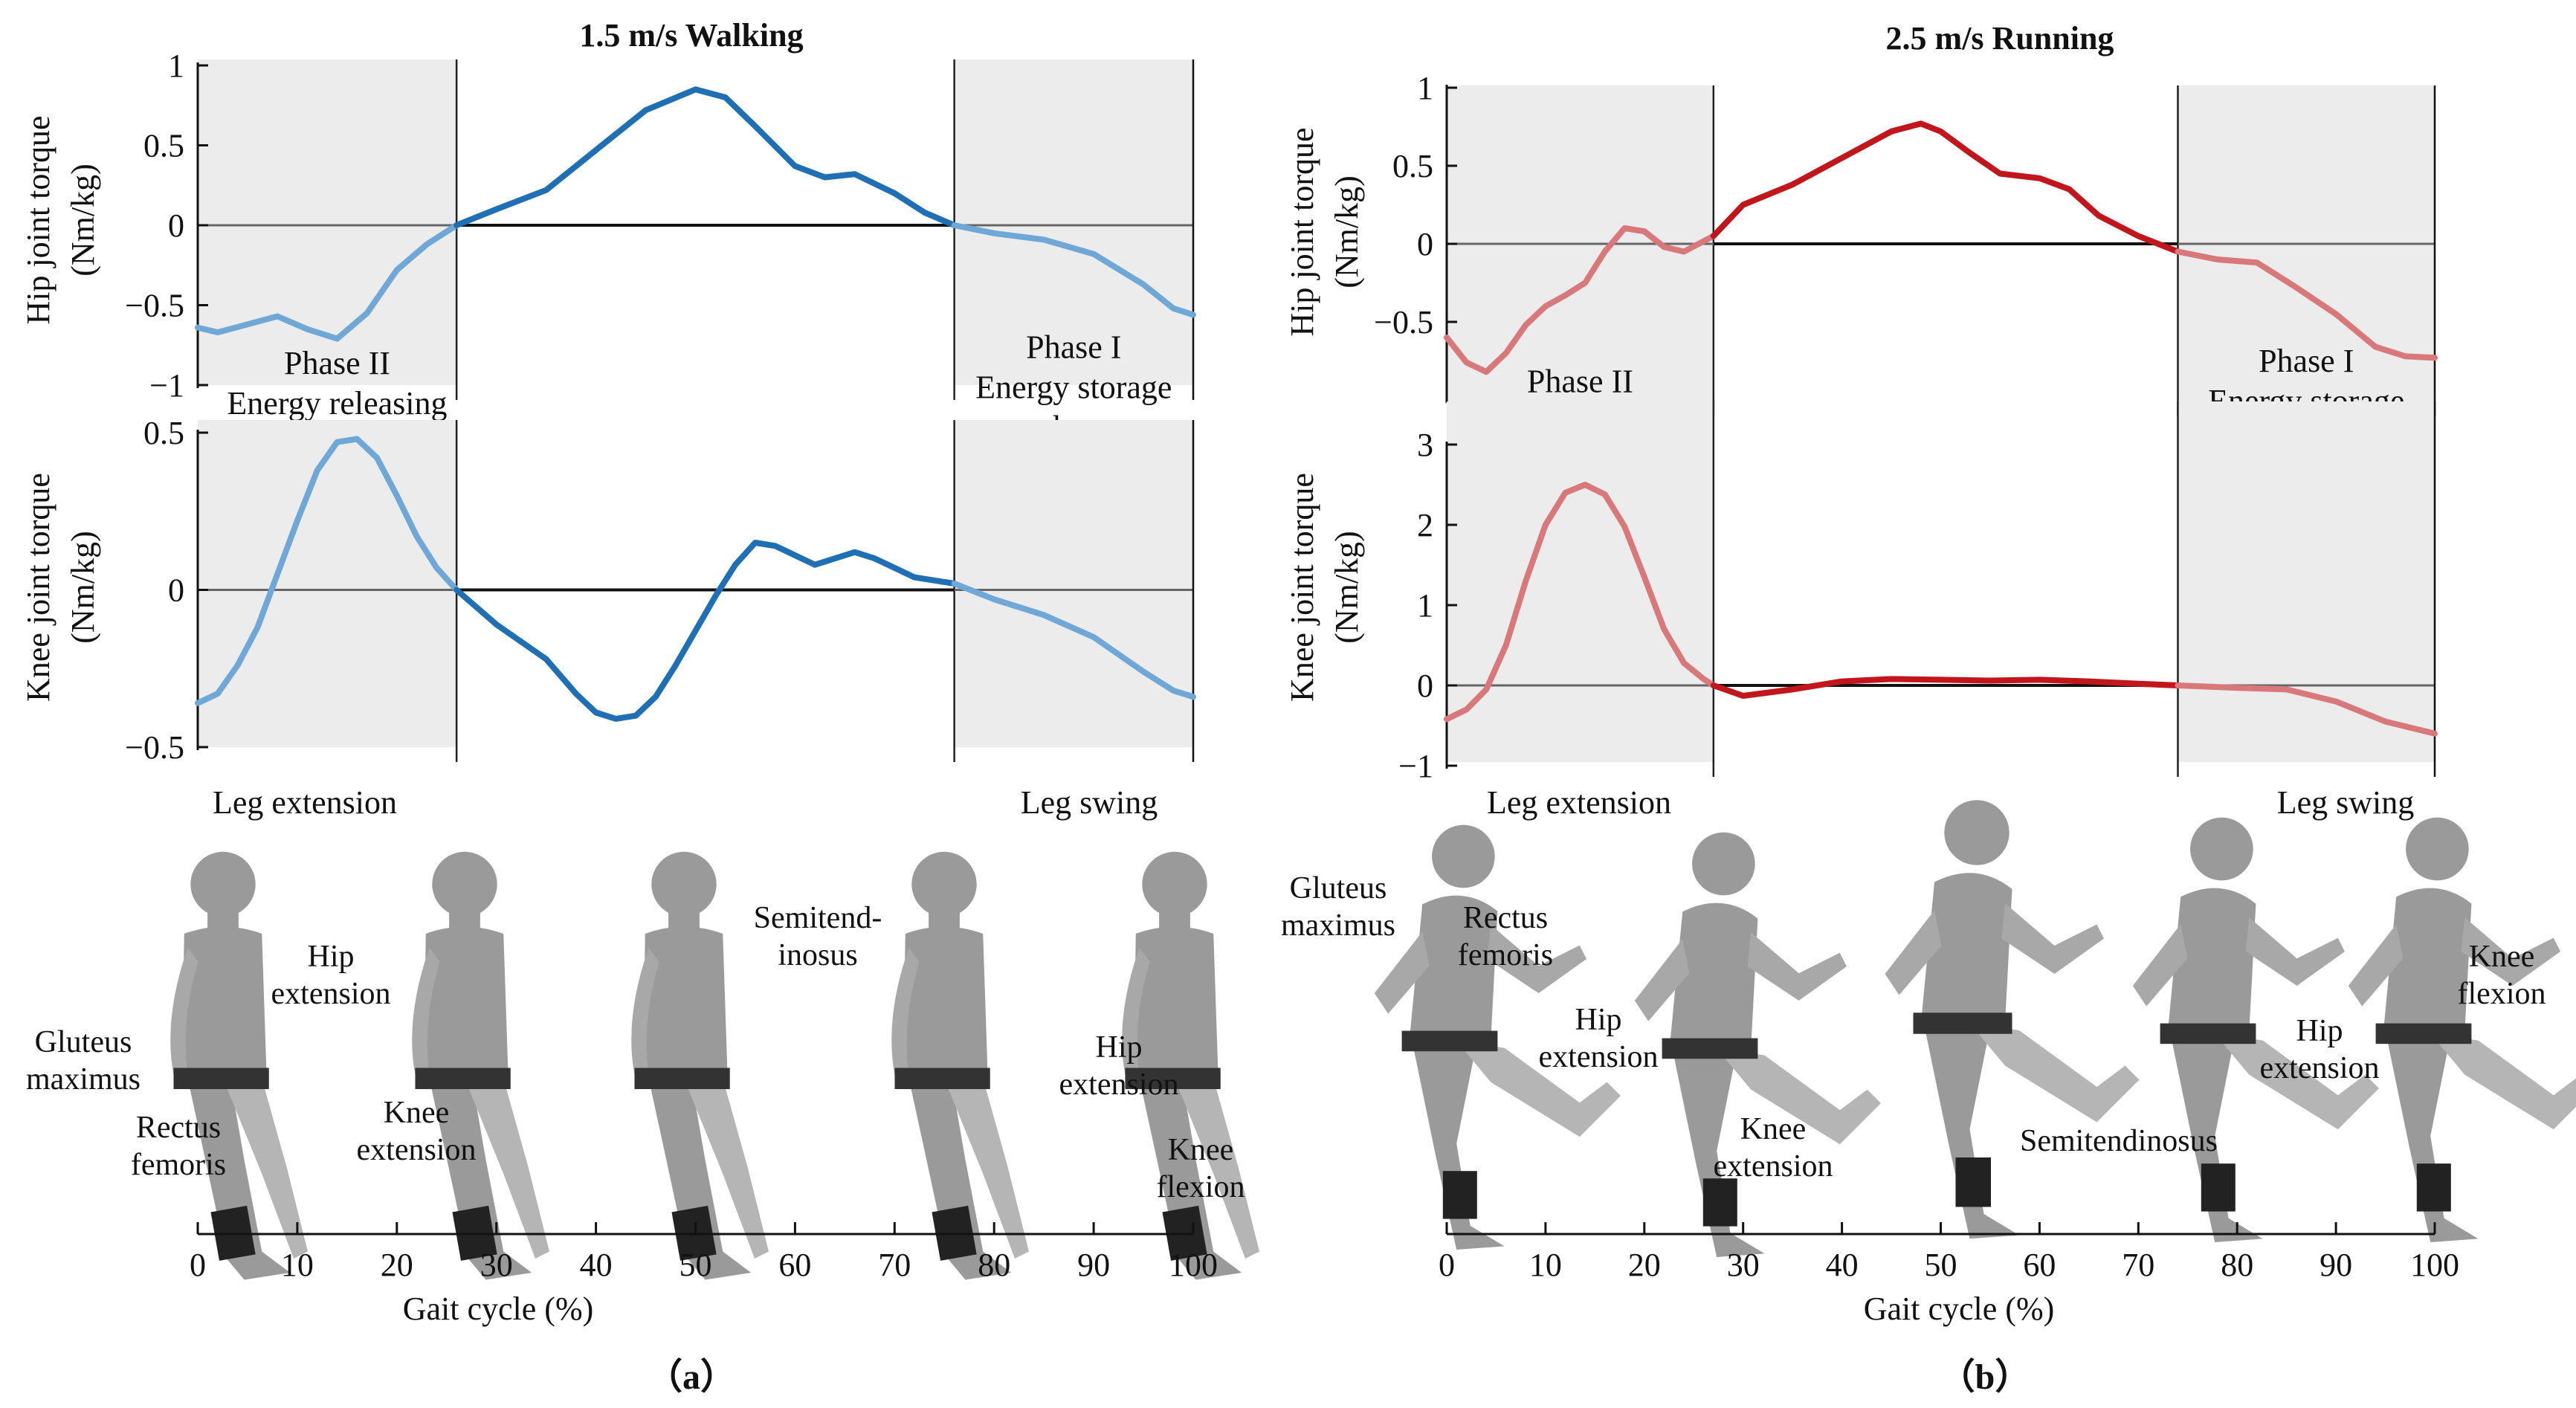 Image resolution: width=2576 pixels, height=1408 pixels. I want to click on y-tick-label: 3, so click(1425, 445).